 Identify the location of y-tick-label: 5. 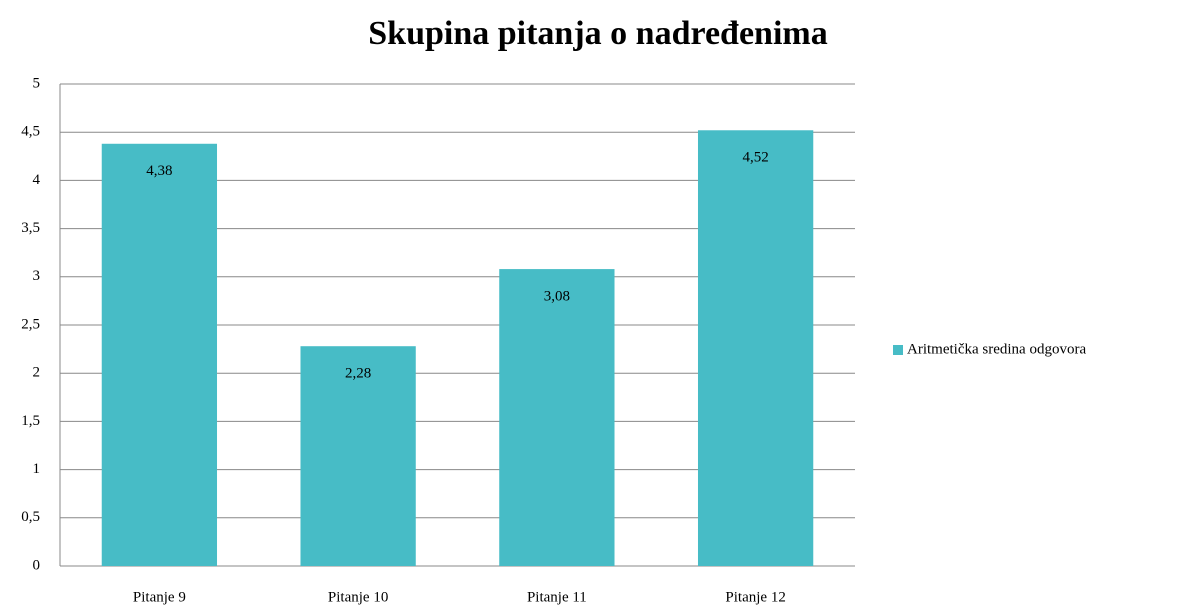
(37, 83).